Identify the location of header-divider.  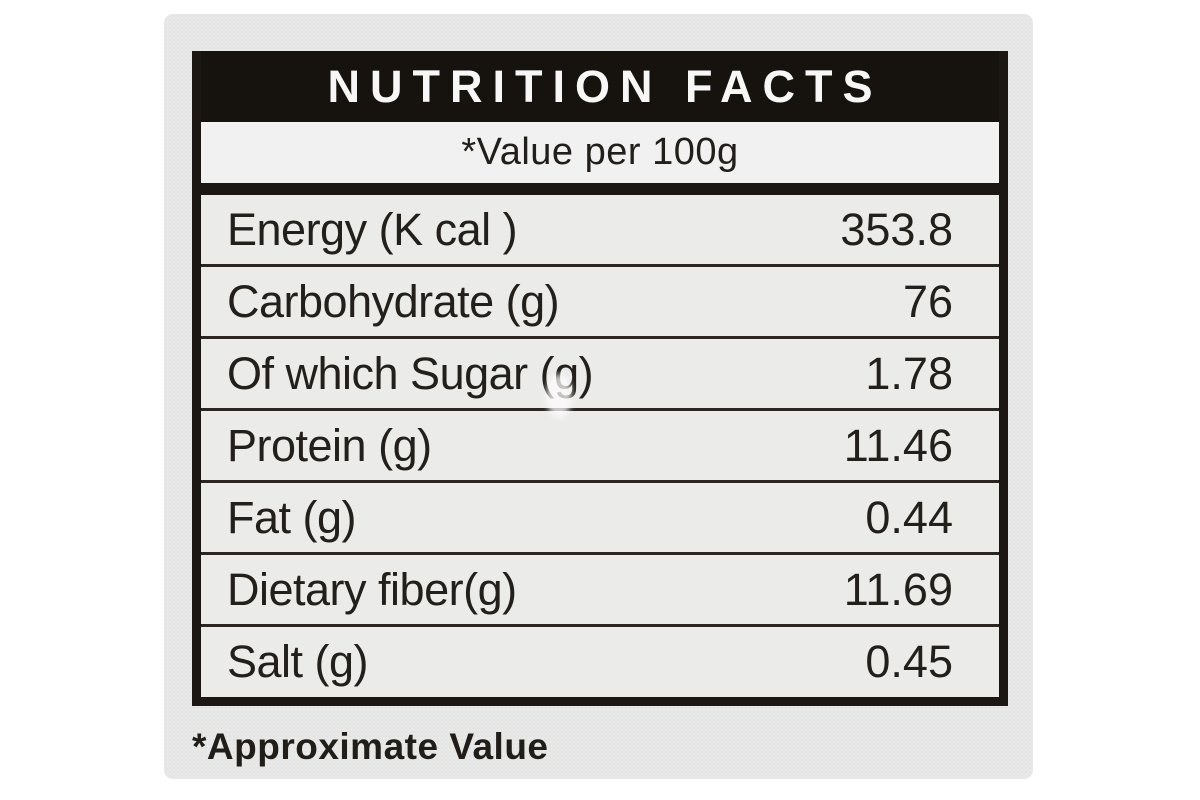
(600, 189).